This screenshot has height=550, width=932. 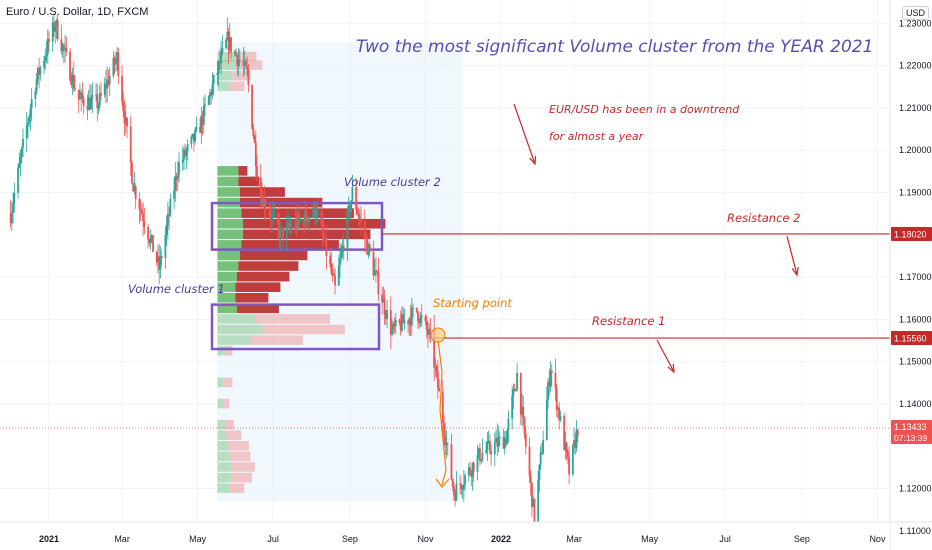 What do you see at coordinates (915, 489) in the screenshot?
I see `price-tick-label: 1.12000` at bounding box center [915, 489].